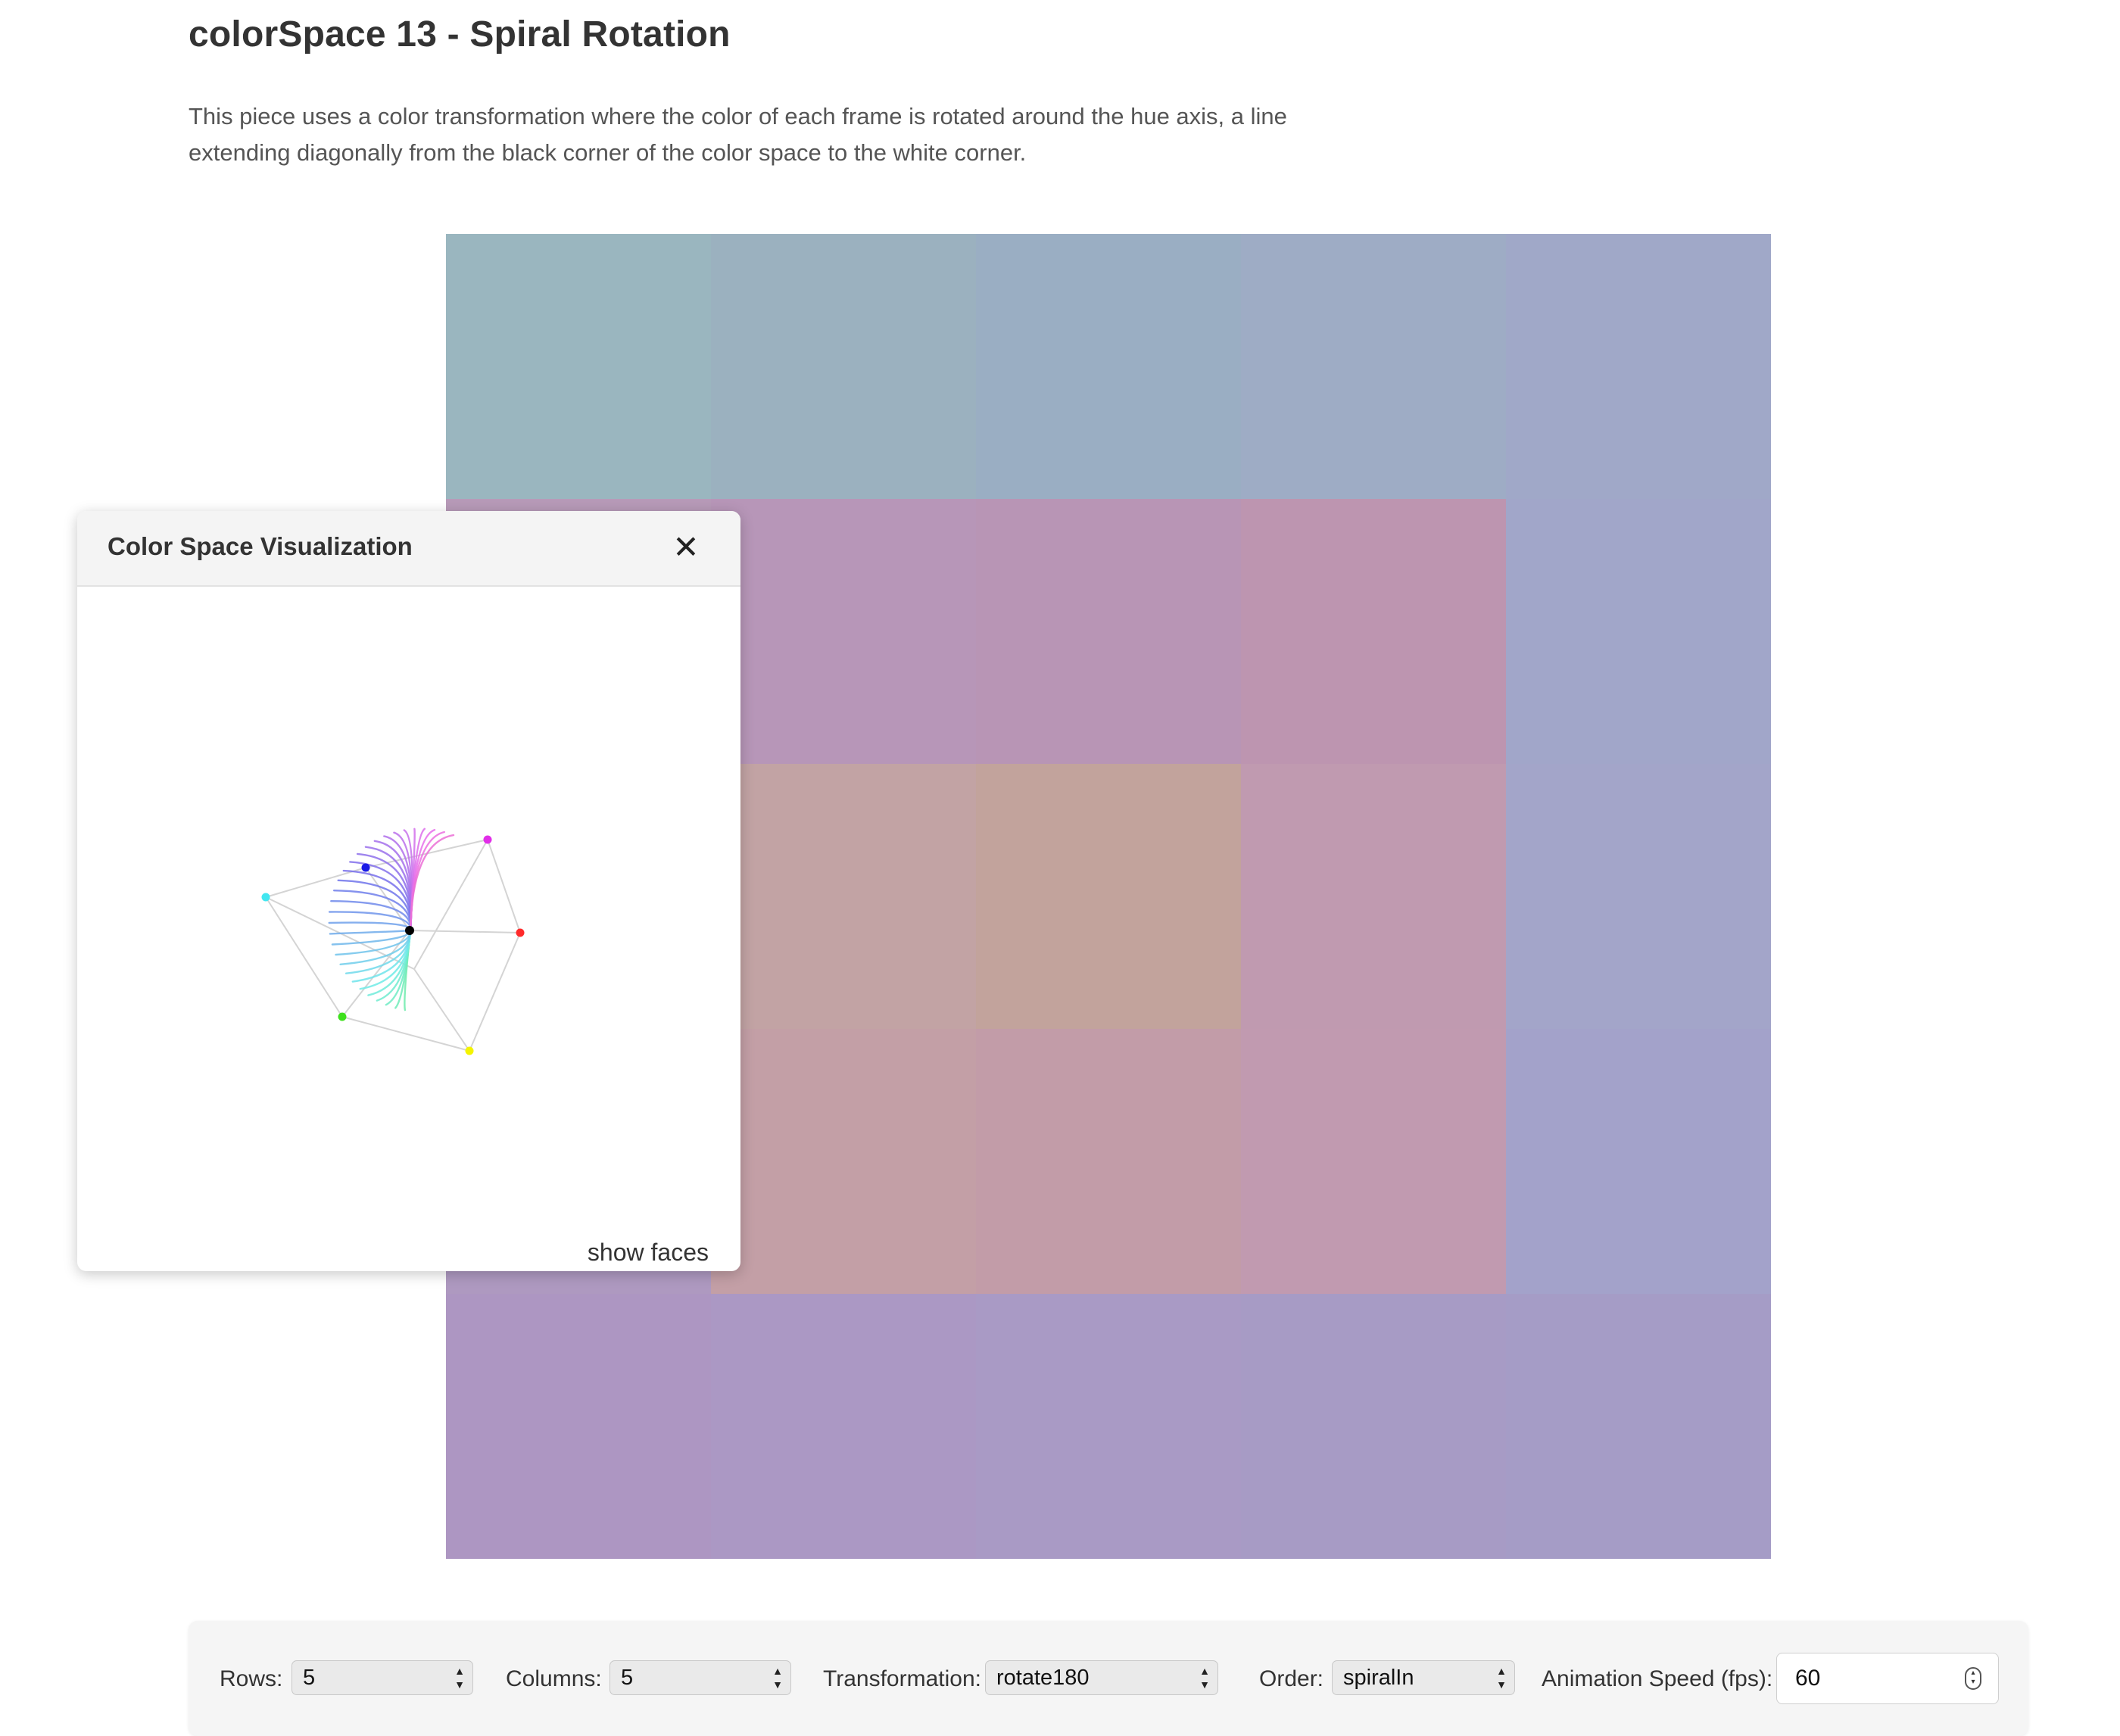  Describe the element at coordinates (1101, 1677) in the screenshot. I see `transformation-select: rotate180 ▲ ▼` at that location.